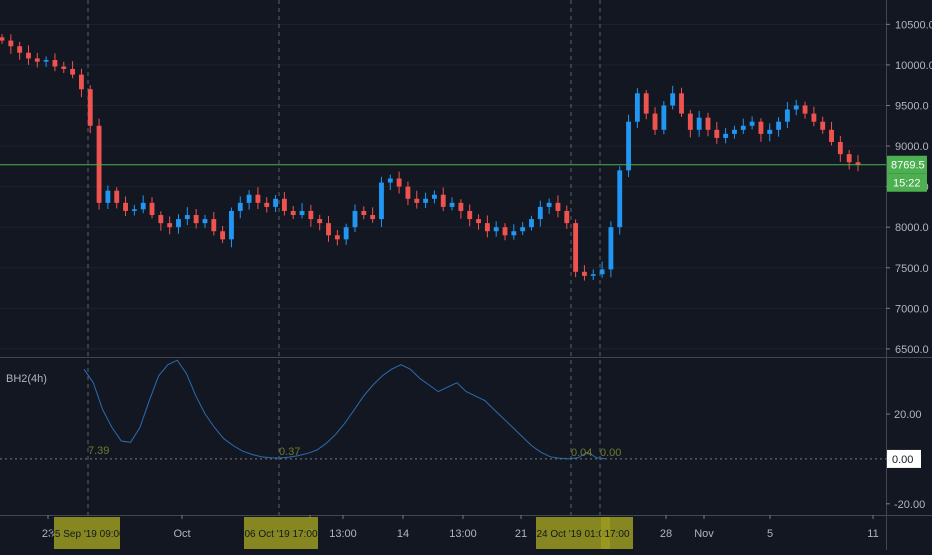  I want to click on bar-countdown-label: 15:22, so click(907, 184).